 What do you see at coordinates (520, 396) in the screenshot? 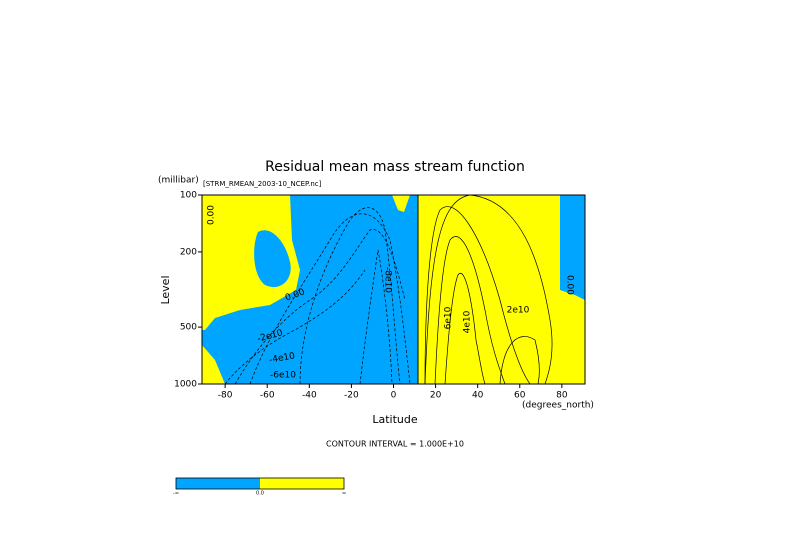
I see `x-tick-label: 60` at bounding box center [520, 396].